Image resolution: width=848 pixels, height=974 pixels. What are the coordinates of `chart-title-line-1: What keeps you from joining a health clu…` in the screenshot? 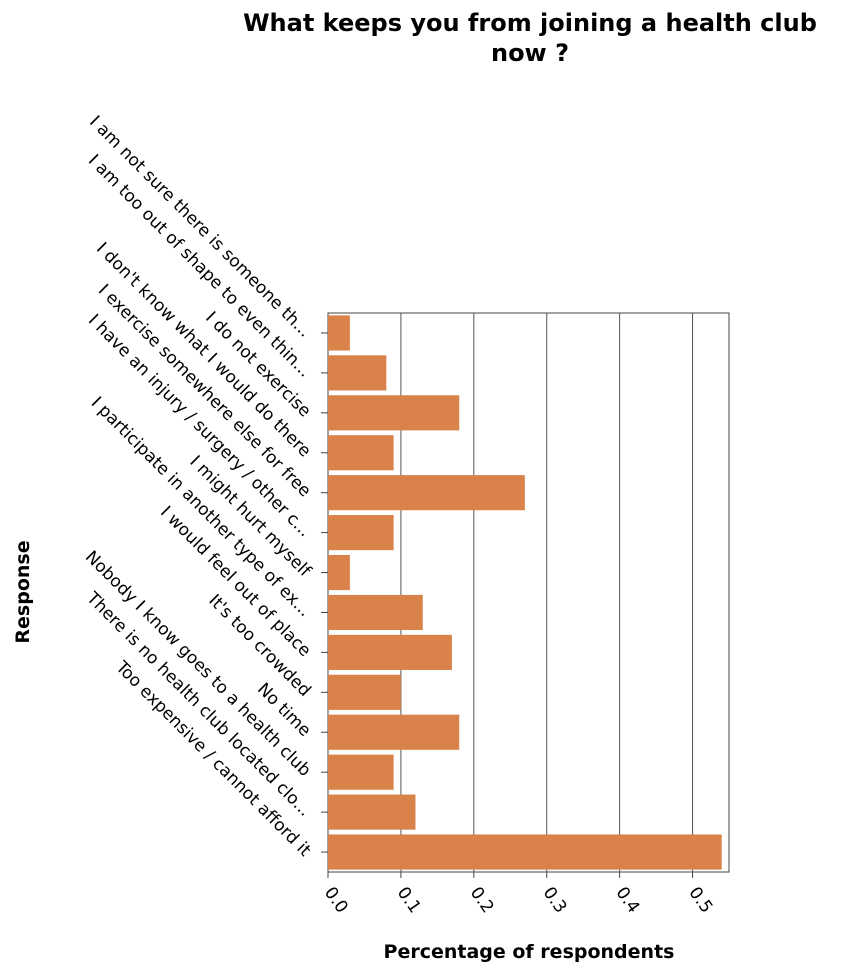 It's located at (530, 23).